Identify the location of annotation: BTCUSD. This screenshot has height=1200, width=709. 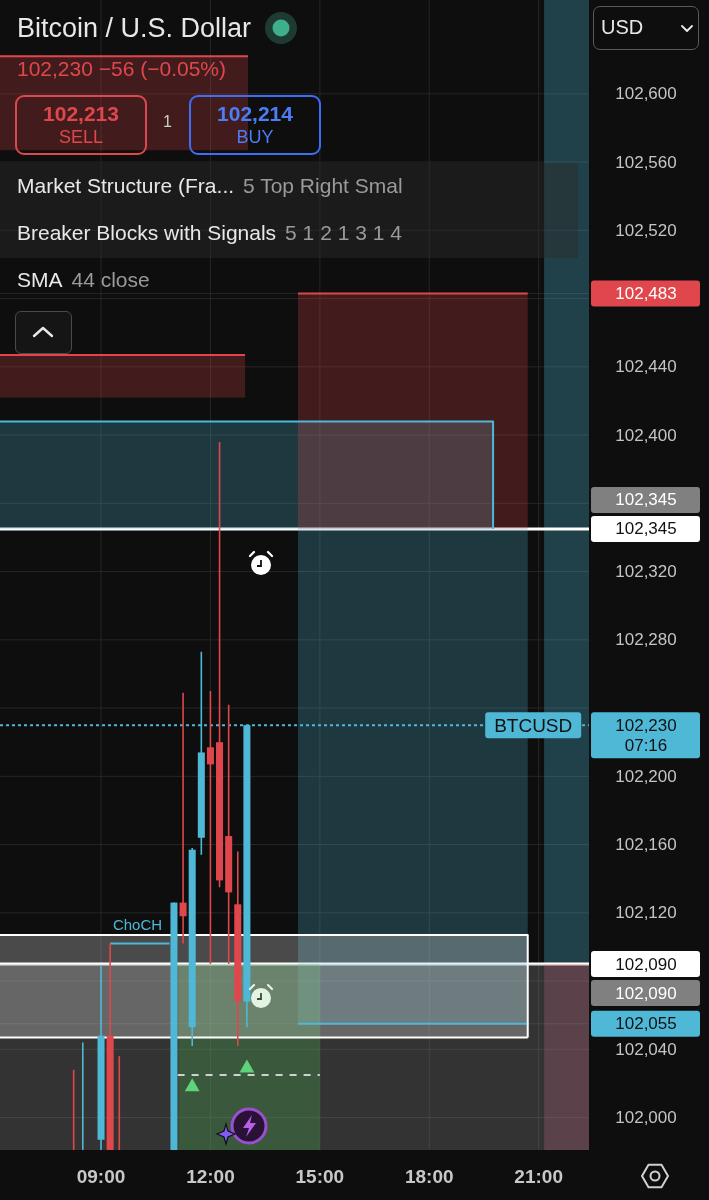
(533, 725).